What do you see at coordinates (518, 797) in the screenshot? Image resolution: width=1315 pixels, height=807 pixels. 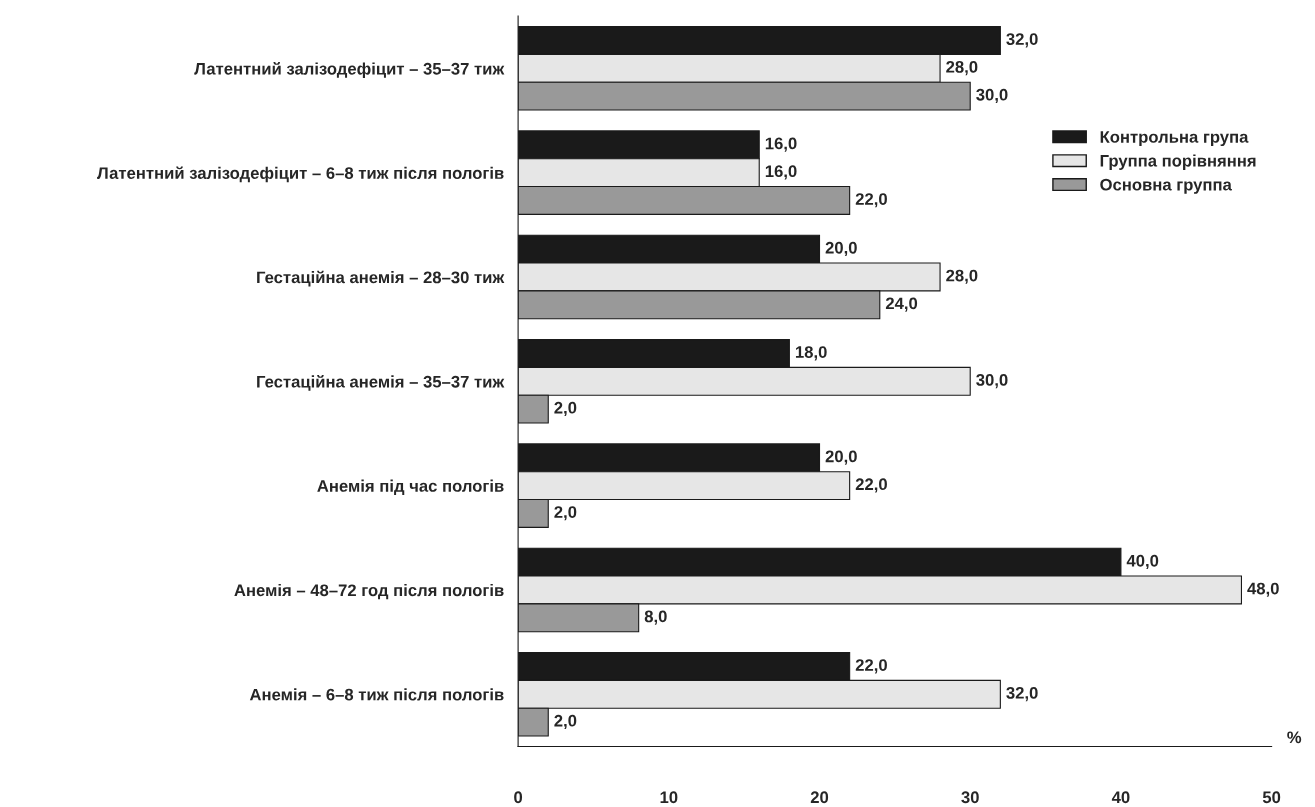 I see `x-tick-label: 0` at bounding box center [518, 797].